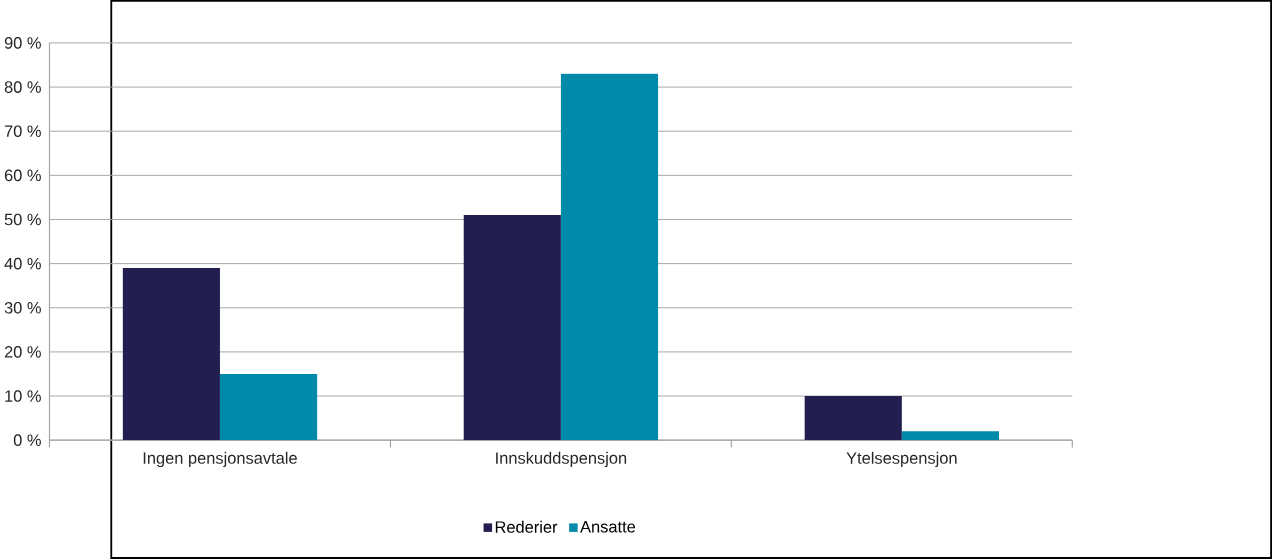 Image resolution: width=1272 pixels, height=559 pixels. What do you see at coordinates (561, 459) in the screenshot?
I see `x-tick-label: Innskuddspensjon` at bounding box center [561, 459].